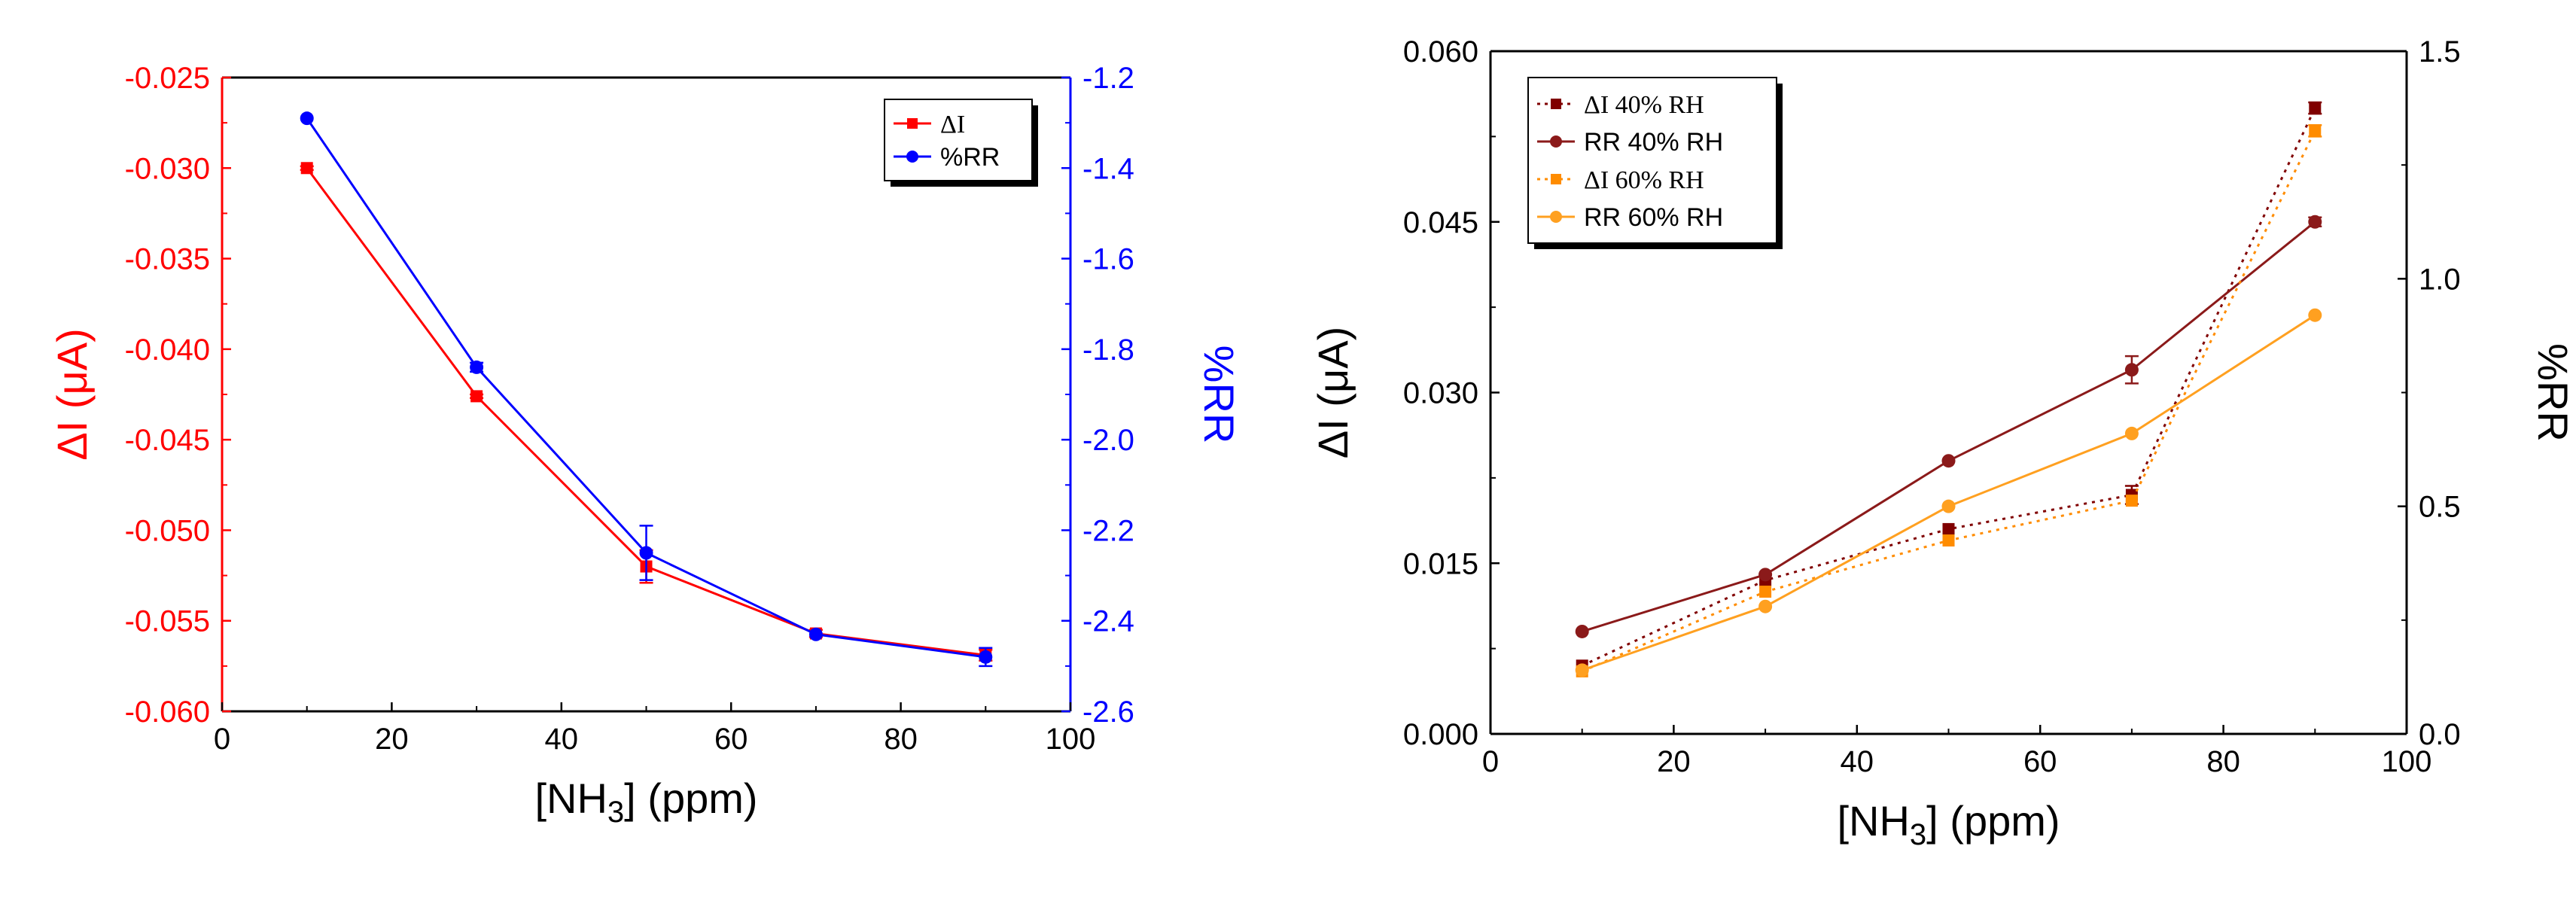 The width and height of the screenshot is (2576, 898). Describe the element at coordinates (1108, 712) in the screenshot. I see `y-right-tick-label: -2.6` at that location.